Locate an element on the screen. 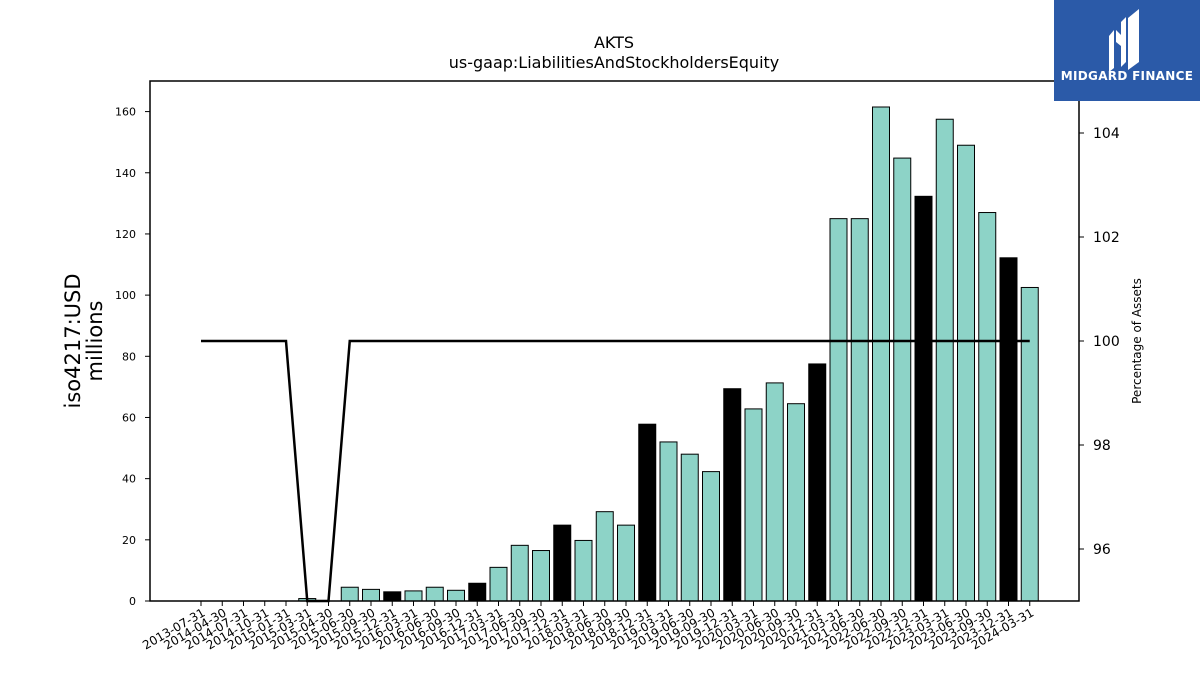 This screenshot has width=1200, height=675. y2-tick-label: 100 is located at coordinates (1106, 342).